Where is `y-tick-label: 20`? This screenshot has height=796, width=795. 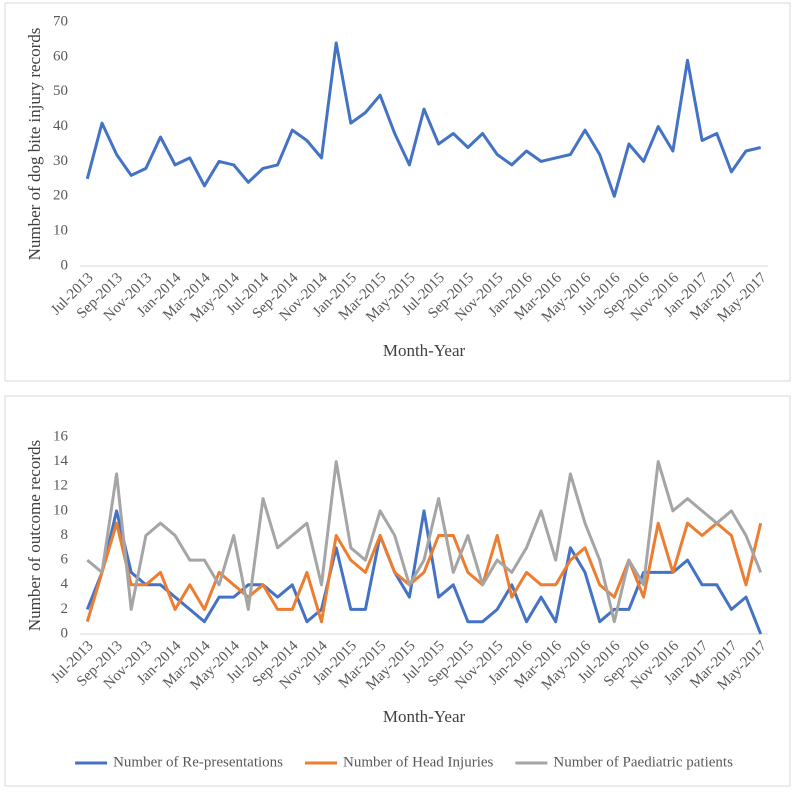 y-tick-label: 20 is located at coordinates (60, 196).